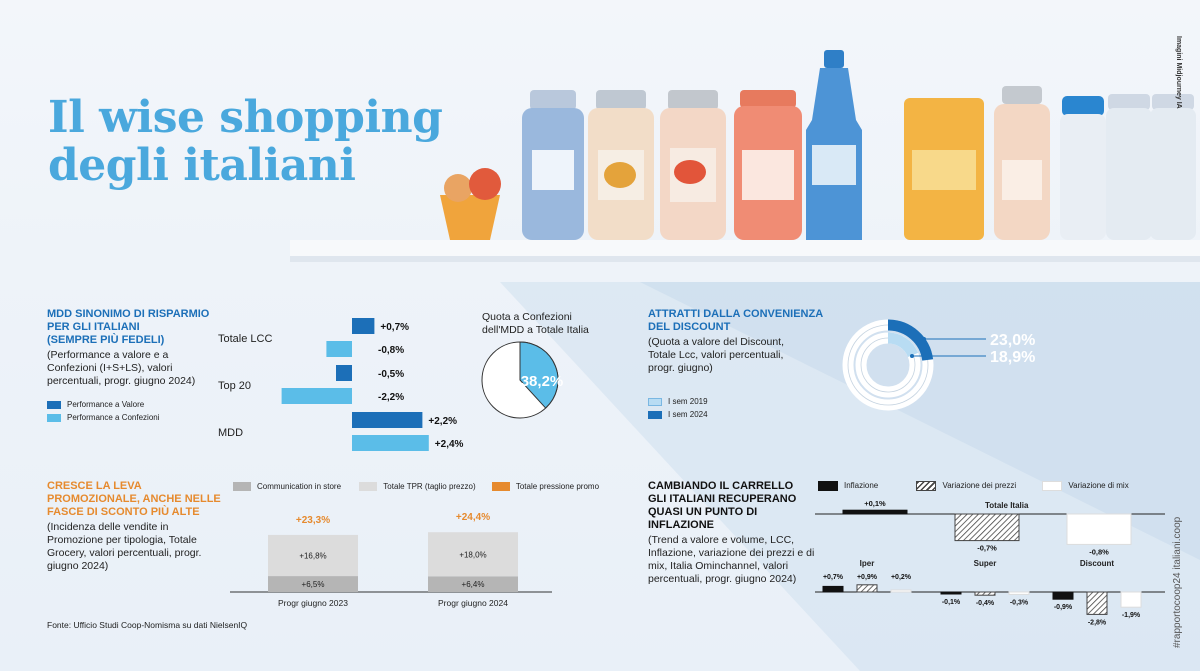  I want to click on ring-value-label: 18,9%, so click(1012, 357).